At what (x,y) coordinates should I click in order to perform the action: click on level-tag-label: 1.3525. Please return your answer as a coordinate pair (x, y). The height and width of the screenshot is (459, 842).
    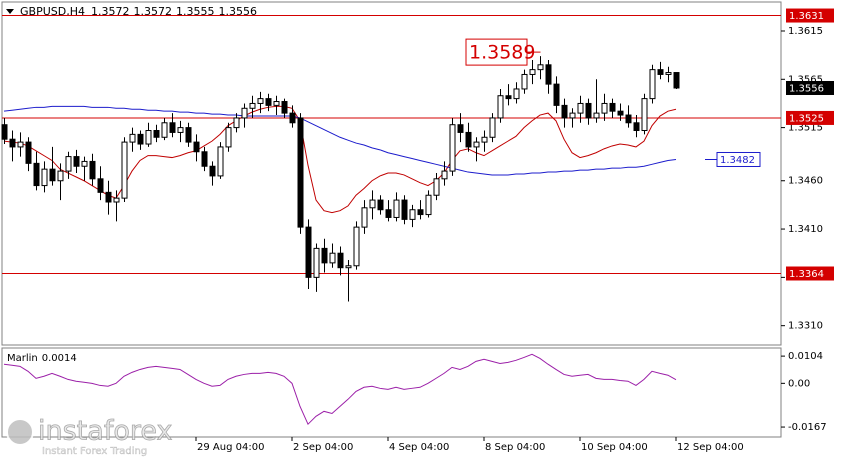
    Looking at the image, I should click on (806, 118).